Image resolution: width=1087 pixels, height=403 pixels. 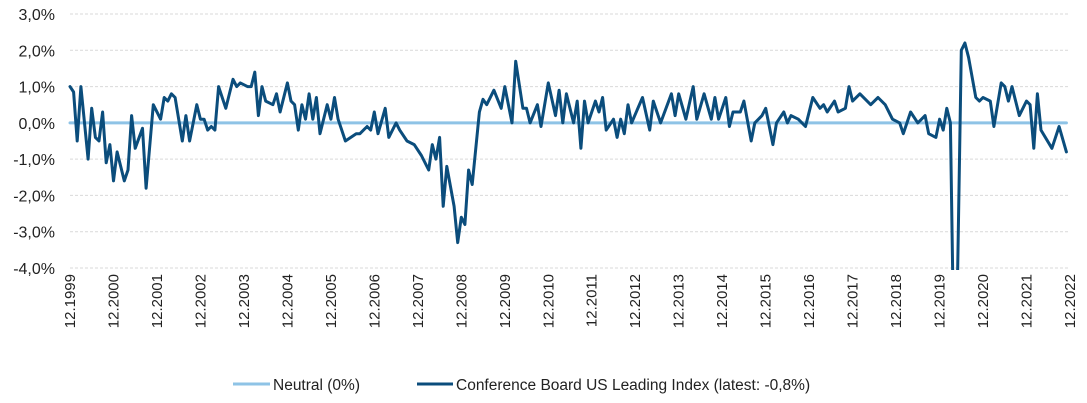 What do you see at coordinates (418, 301) in the screenshot?
I see `x-tick-label: 12.2007` at bounding box center [418, 301].